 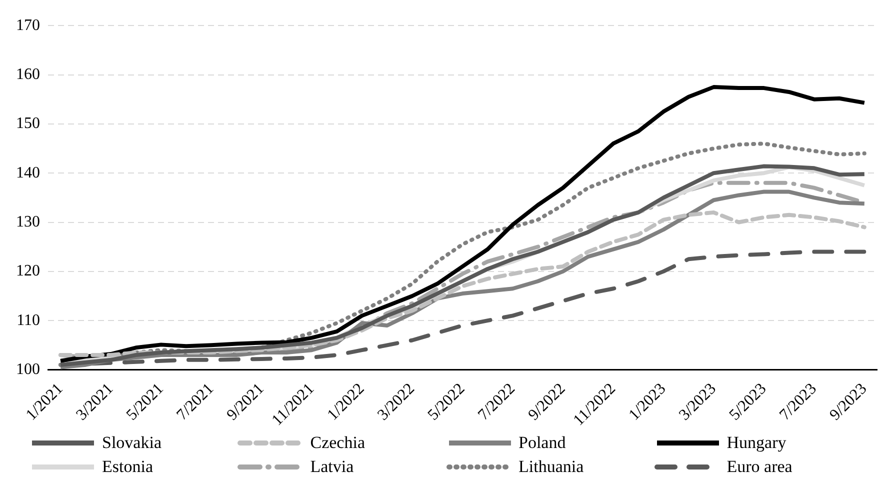 What do you see at coordinates (28, 123) in the screenshot?
I see `y-tick-label: 150` at bounding box center [28, 123].